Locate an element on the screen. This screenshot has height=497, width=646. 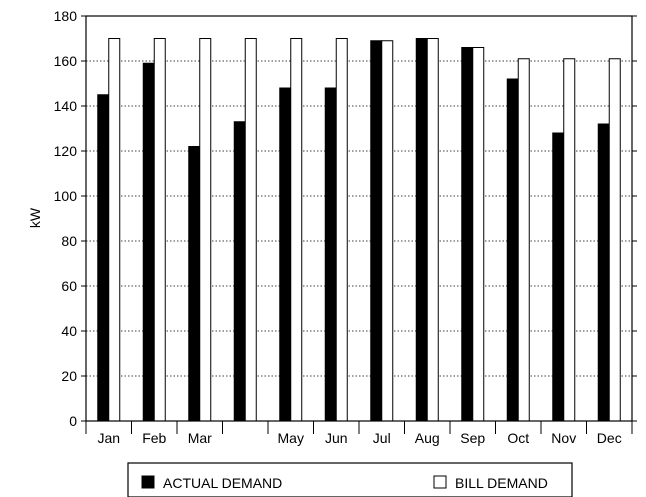
y-tick-label-60: 60 is located at coordinates (69, 286).